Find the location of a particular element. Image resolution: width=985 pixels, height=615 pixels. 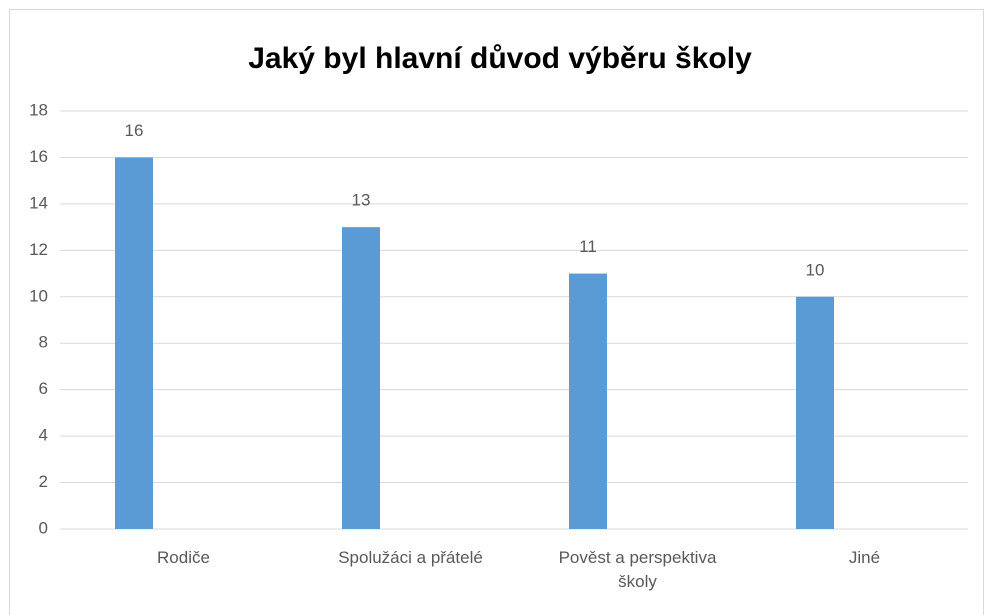

x-tick-label: Rodiče is located at coordinates (183, 557).